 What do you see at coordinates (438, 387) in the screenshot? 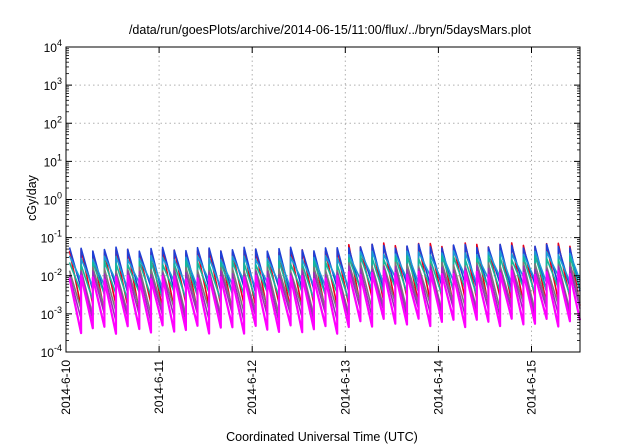
I see `x-tick-label: 2014-6-14` at bounding box center [438, 387].